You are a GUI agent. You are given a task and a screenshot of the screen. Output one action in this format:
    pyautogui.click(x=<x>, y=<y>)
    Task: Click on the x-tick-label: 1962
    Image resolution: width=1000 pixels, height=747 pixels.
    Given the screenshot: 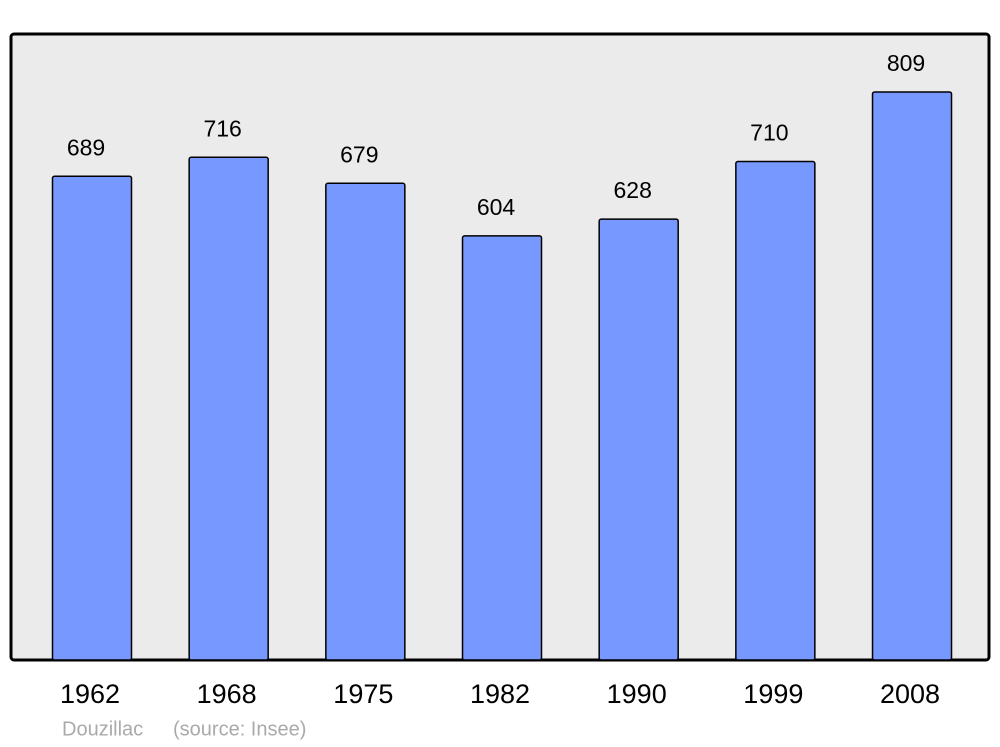 What is the action you would take?
    pyautogui.click(x=90, y=694)
    